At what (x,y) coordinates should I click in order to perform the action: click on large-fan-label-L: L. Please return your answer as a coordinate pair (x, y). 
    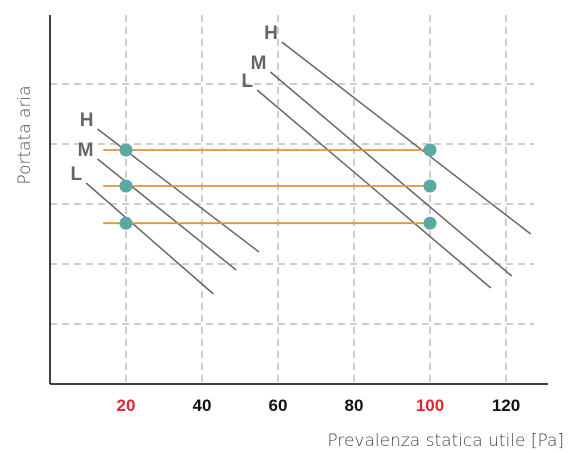
    Looking at the image, I should click on (247, 81).